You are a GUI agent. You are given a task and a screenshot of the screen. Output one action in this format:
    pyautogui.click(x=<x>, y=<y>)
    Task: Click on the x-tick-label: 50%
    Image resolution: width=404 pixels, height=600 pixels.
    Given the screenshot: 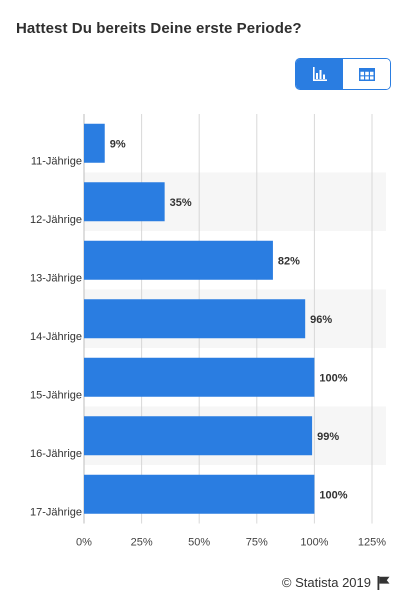 What is the action you would take?
    pyautogui.click(x=199, y=543)
    